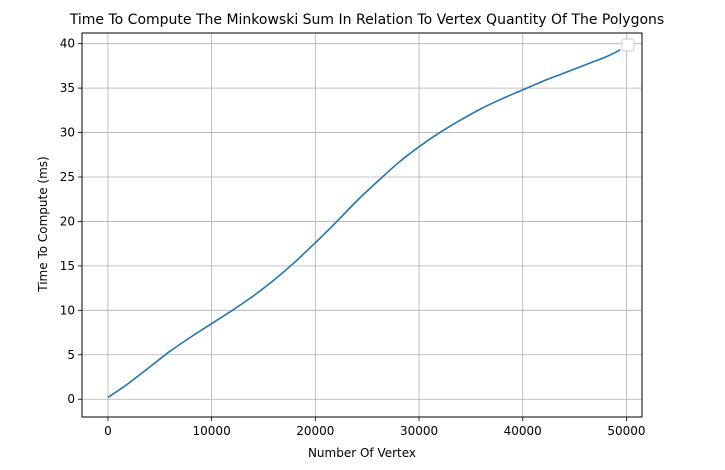 This screenshot has width=725, height=470. What do you see at coordinates (419, 431) in the screenshot?
I see `x-tick-label: 30000` at bounding box center [419, 431].